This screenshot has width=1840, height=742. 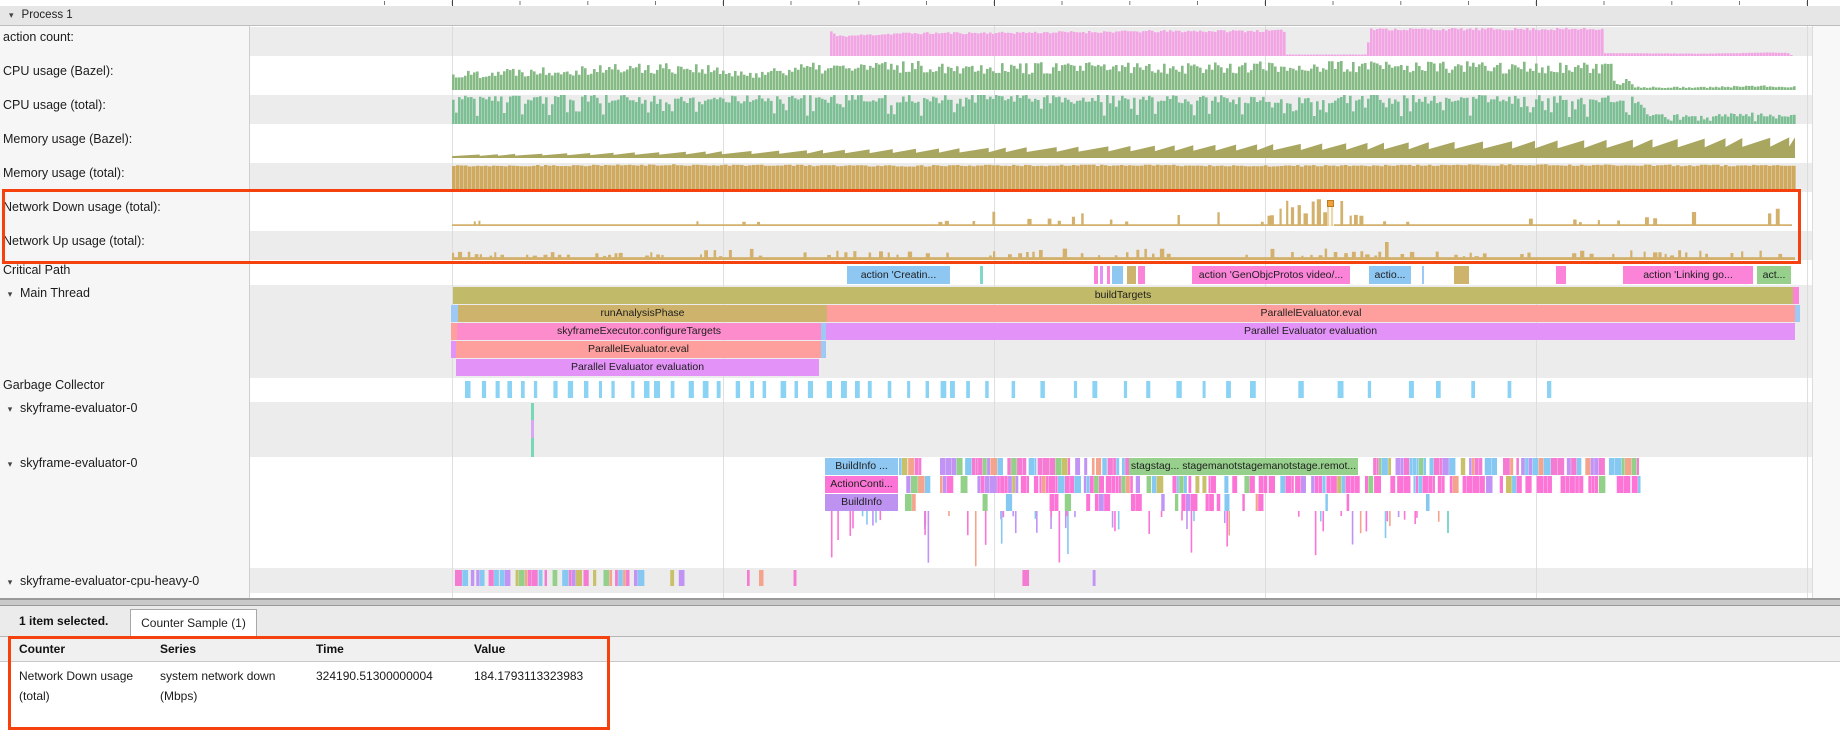 I want to click on track-label: action count:, so click(x=38, y=37).